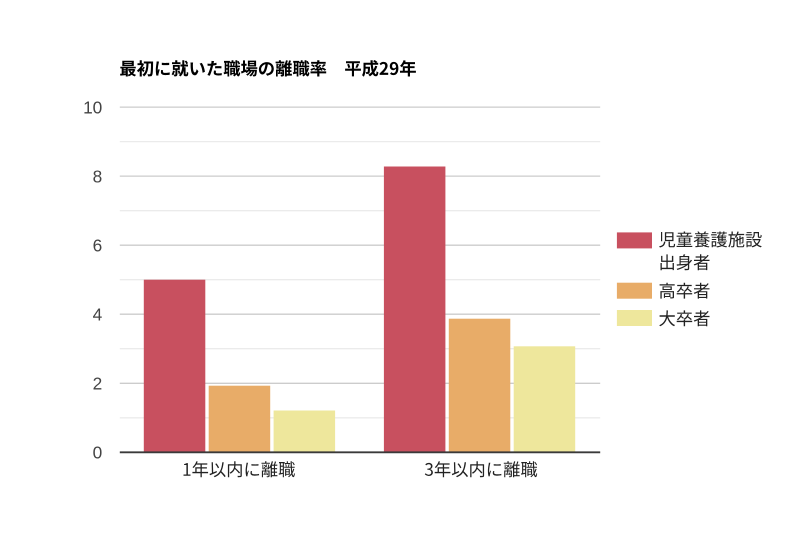 The image size is (800, 533). I want to click on svg-text: 0, so click(98, 453).